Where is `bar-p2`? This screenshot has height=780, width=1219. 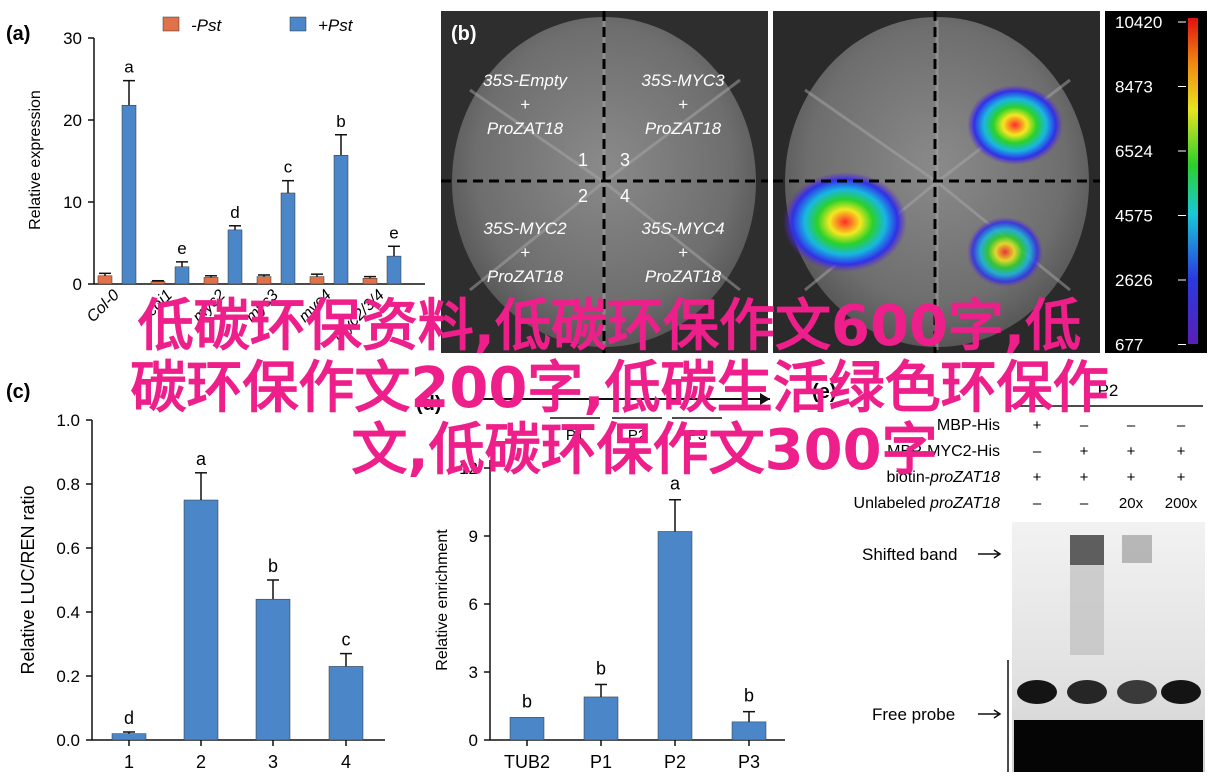
bar-p2 is located at coordinates (675, 636).